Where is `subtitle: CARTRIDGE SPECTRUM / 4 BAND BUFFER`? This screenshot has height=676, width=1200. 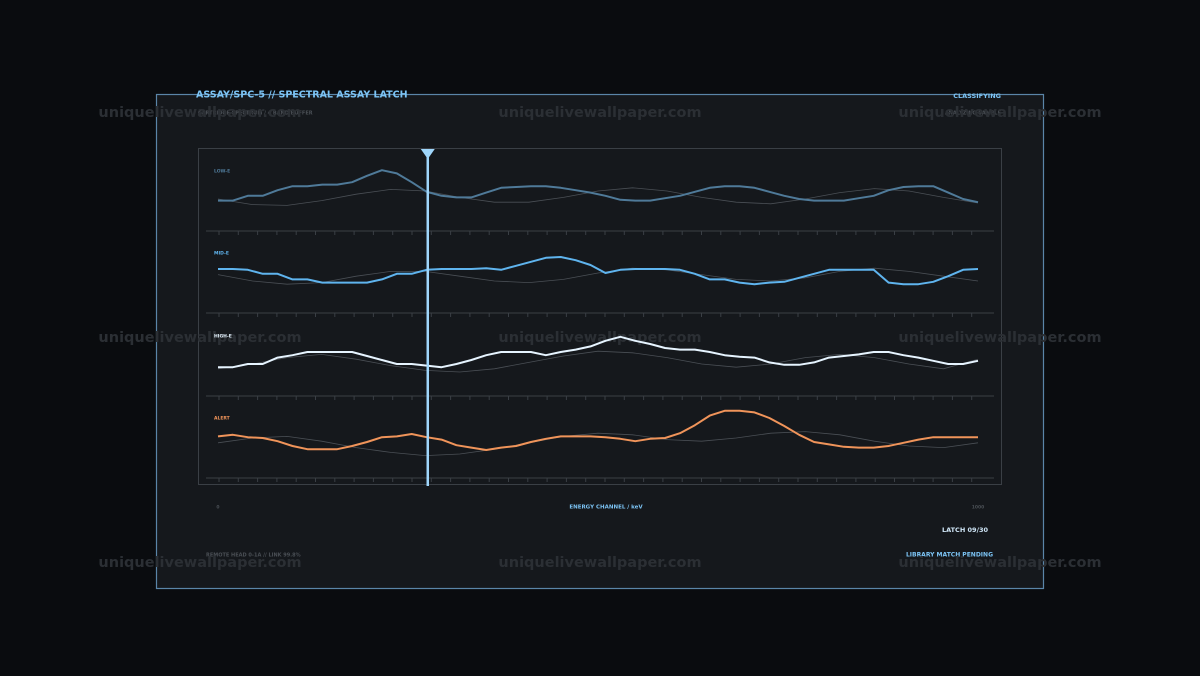
subtitle: CARTRIDGE SPECTRUM / 4 BAND BUFFER is located at coordinates (255, 114).